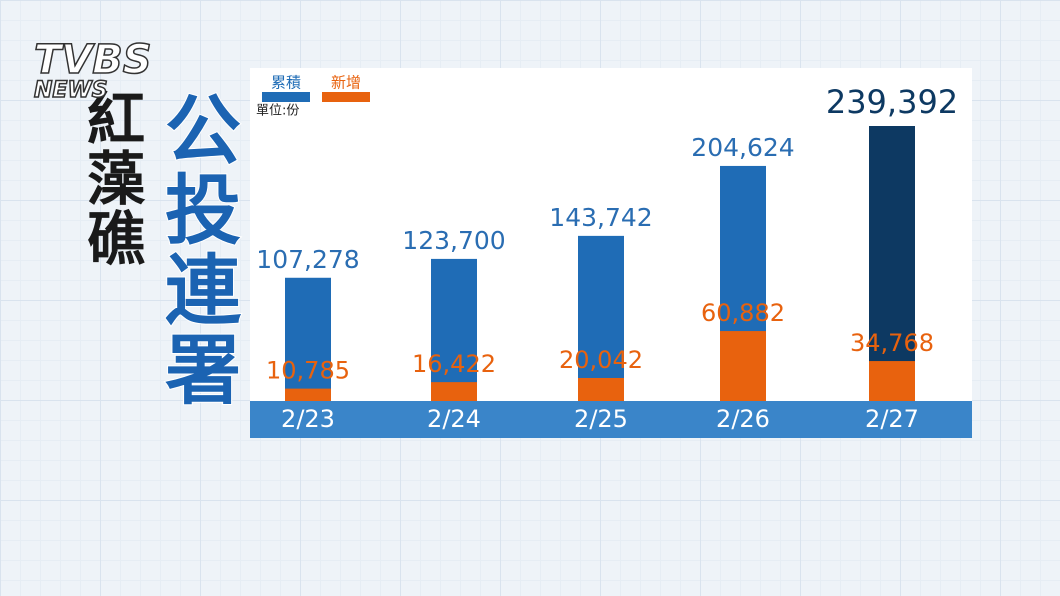  Describe the element at coordinates (307, 259) in the screenshot. I see `value-label: 107,278` at that location.